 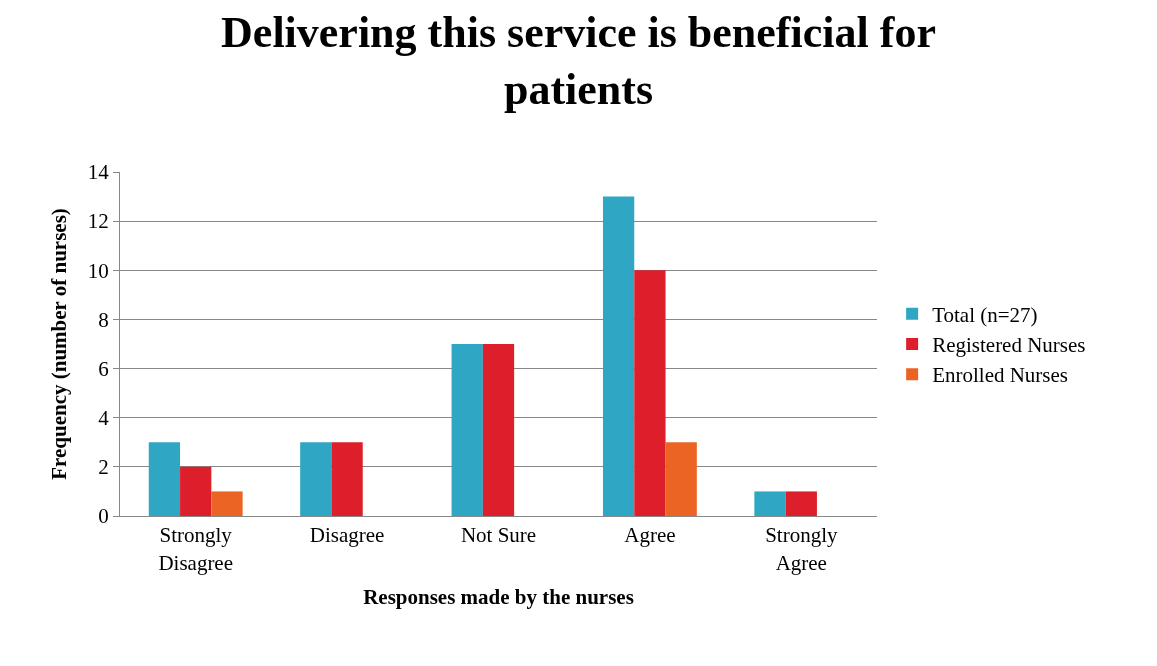 I want to click on legend-label: Enrolled Nurses, so click(x=1000, y=375).